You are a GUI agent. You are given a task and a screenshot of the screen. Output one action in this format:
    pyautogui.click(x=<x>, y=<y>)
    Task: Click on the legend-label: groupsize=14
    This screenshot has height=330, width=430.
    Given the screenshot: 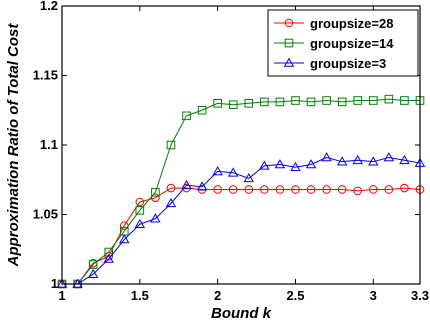 What is the action you would take?
    pyautogui.click(x=352, y=43)
    